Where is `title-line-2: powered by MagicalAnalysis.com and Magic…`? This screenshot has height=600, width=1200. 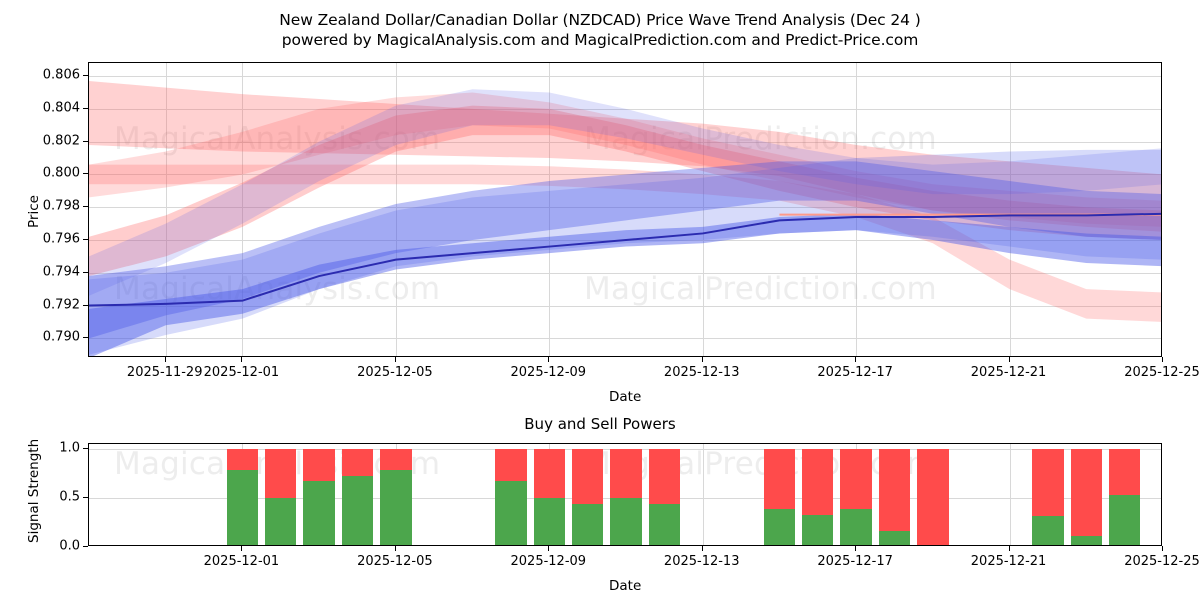
title-line-2: powered by MagicalAnalysis.com and Magic… is located at coordinates (600, 40).